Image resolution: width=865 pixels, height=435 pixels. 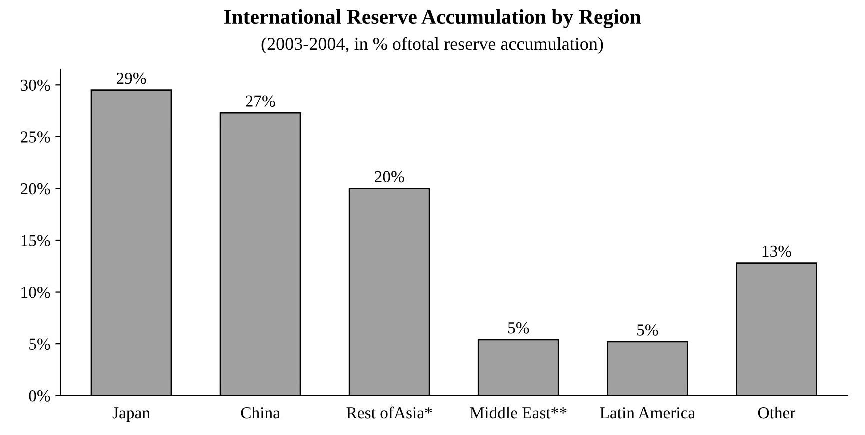 What do you see at coordinates (777, 252) in the screenshot?
I see `data-label: 13%` at bounding box center [777, 252].